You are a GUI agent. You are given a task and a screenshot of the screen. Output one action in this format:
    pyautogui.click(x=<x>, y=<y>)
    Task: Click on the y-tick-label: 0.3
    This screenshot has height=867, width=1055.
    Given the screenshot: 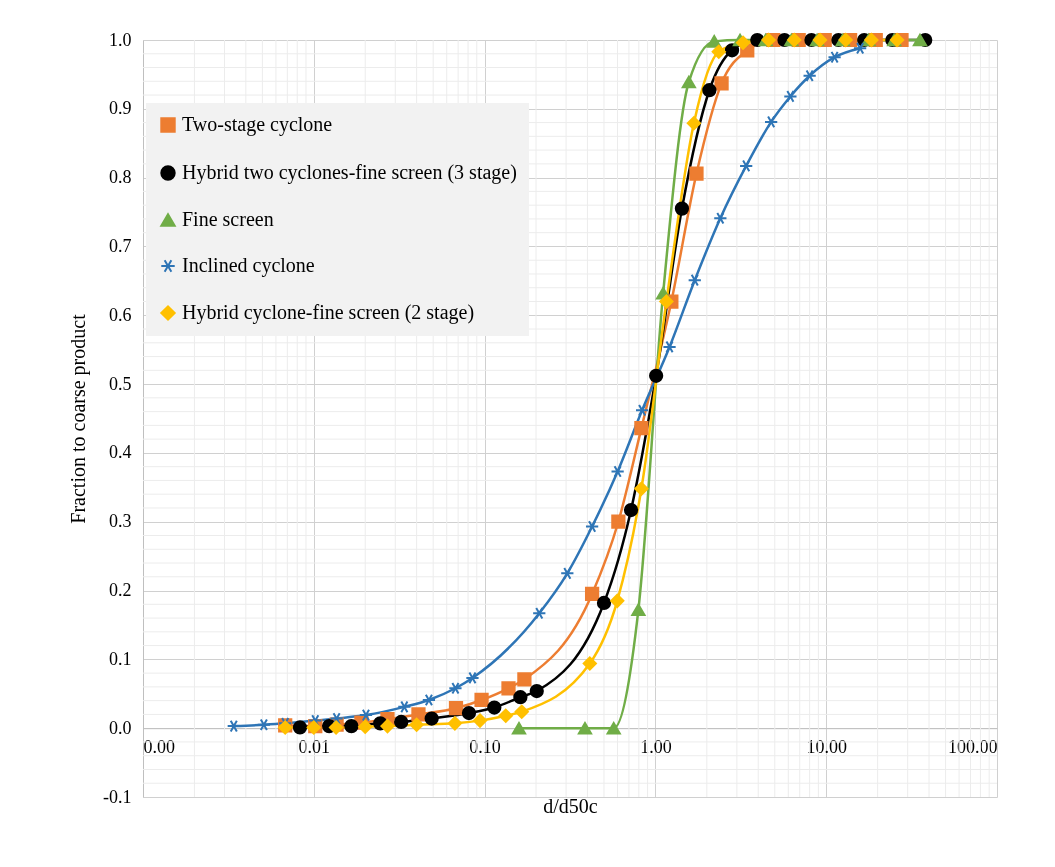 What is the action you would take?
    pyautogui.click(x=120, y=521)
    